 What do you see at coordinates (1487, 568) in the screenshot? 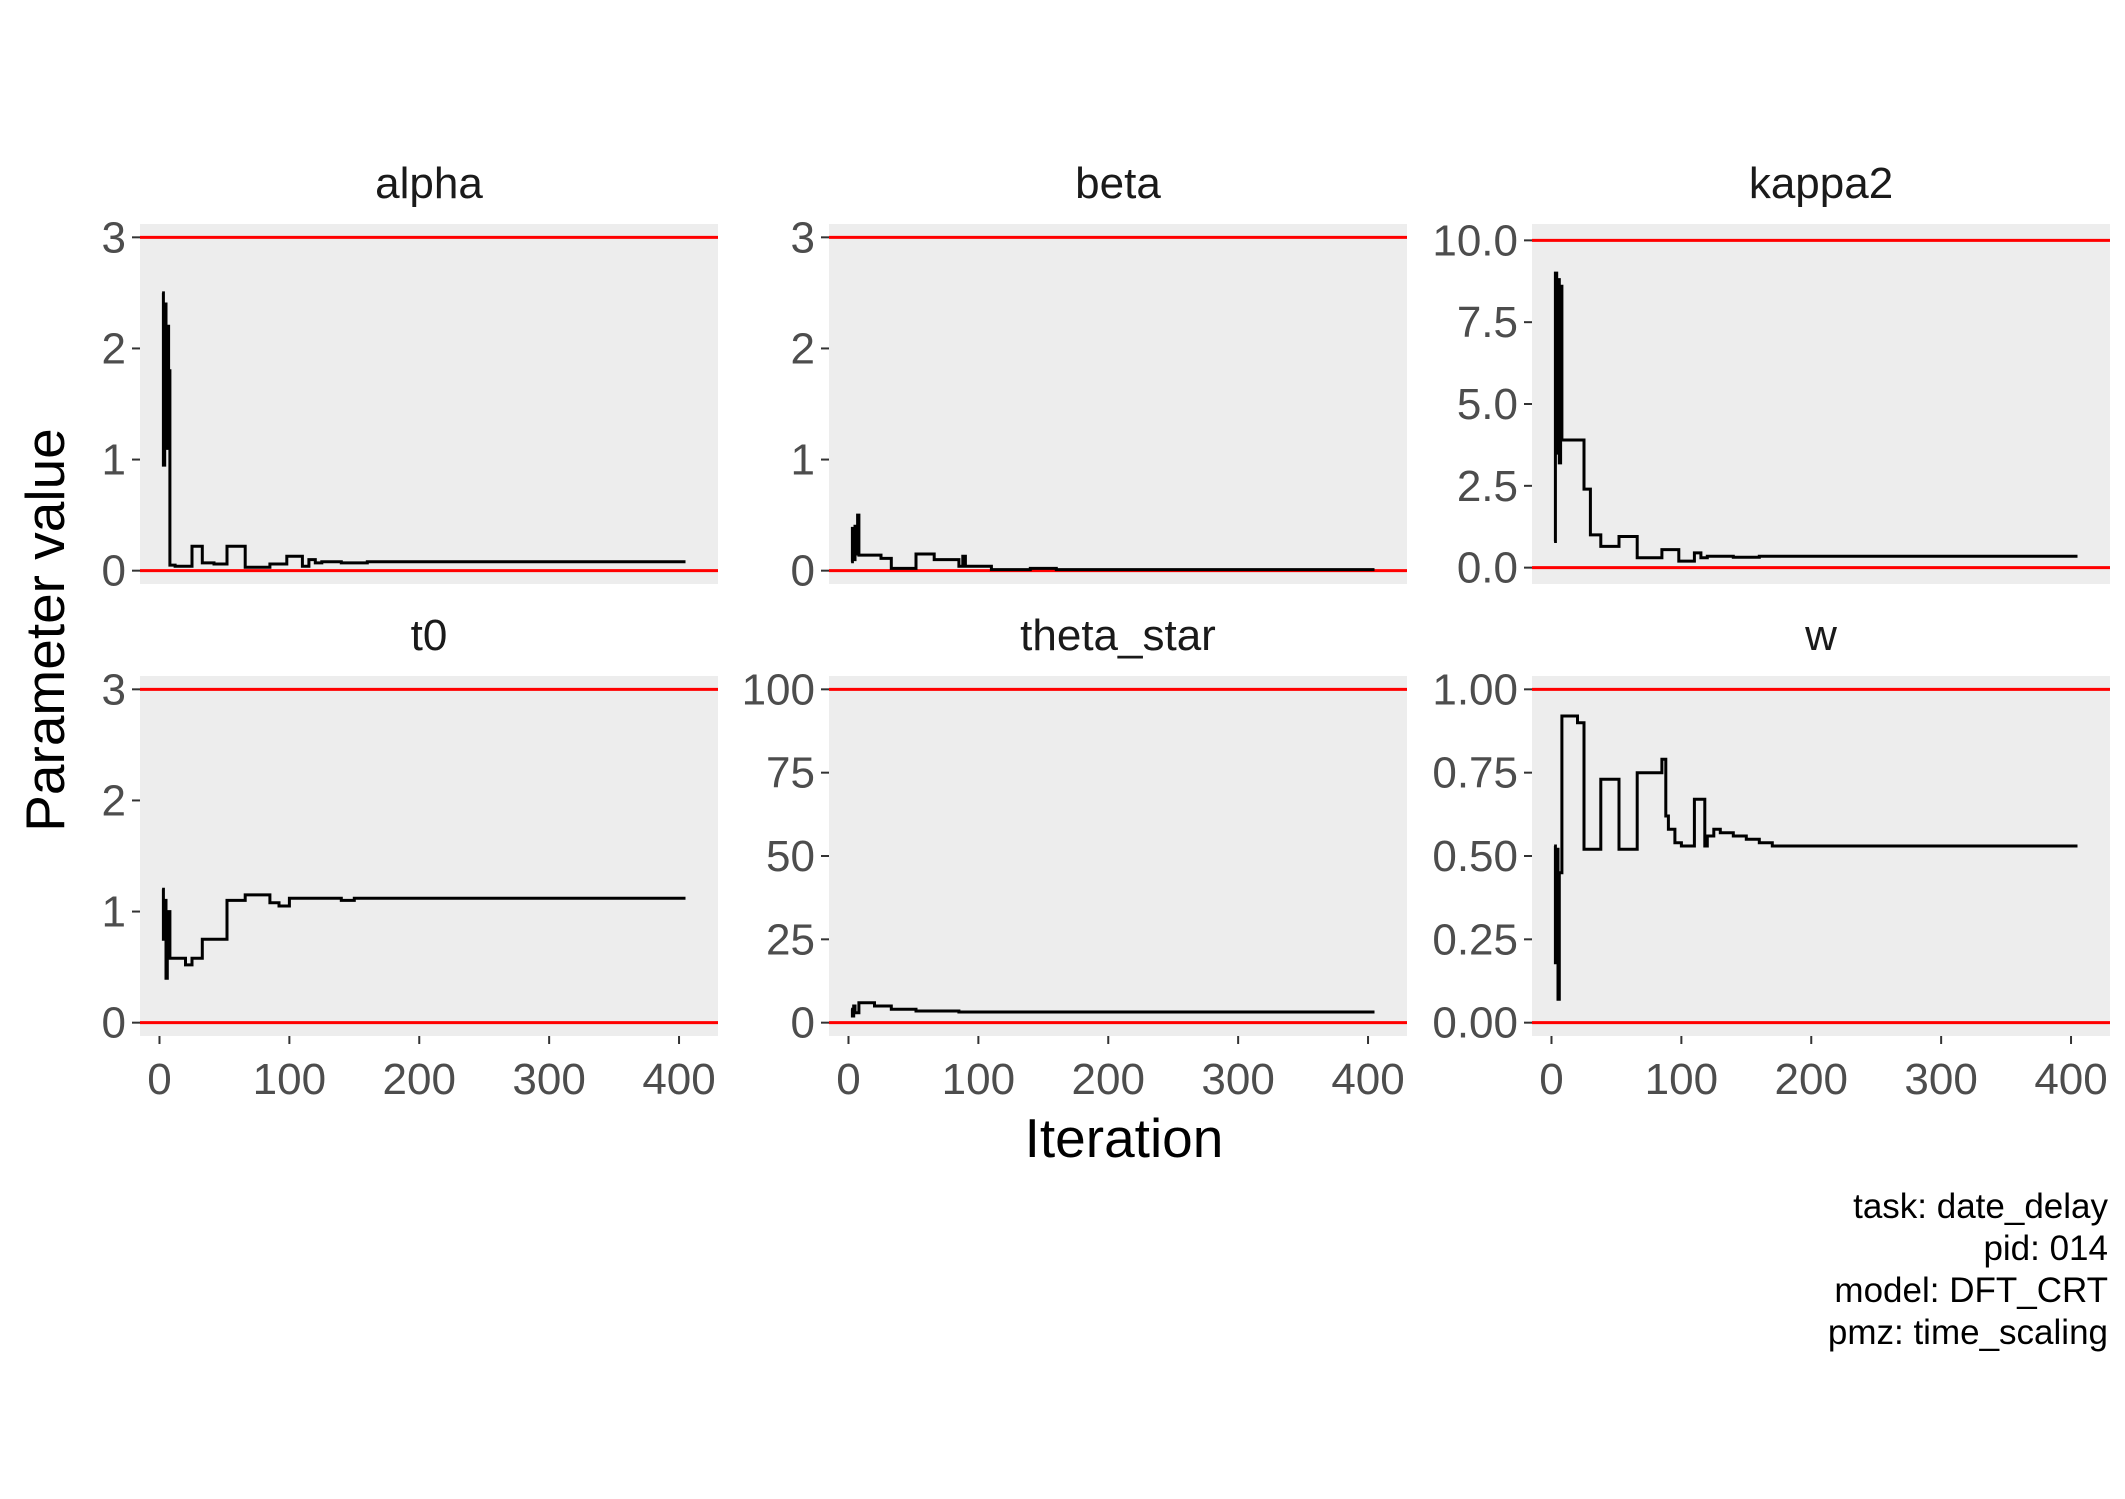
I see `y-tick-label: 0.0` at bounding box center [1487, 568].